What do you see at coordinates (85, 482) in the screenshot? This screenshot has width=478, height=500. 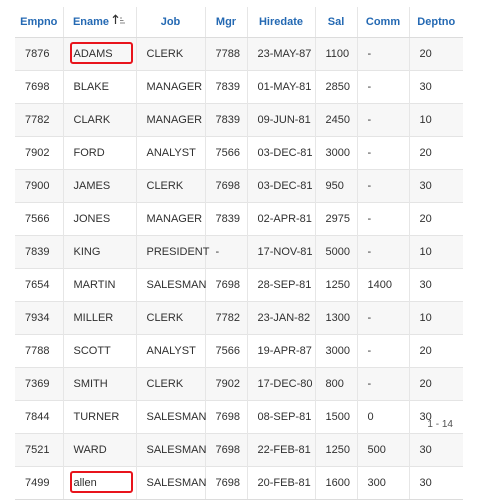 I see `cell-text: allen` at bounding box center [85, 482].